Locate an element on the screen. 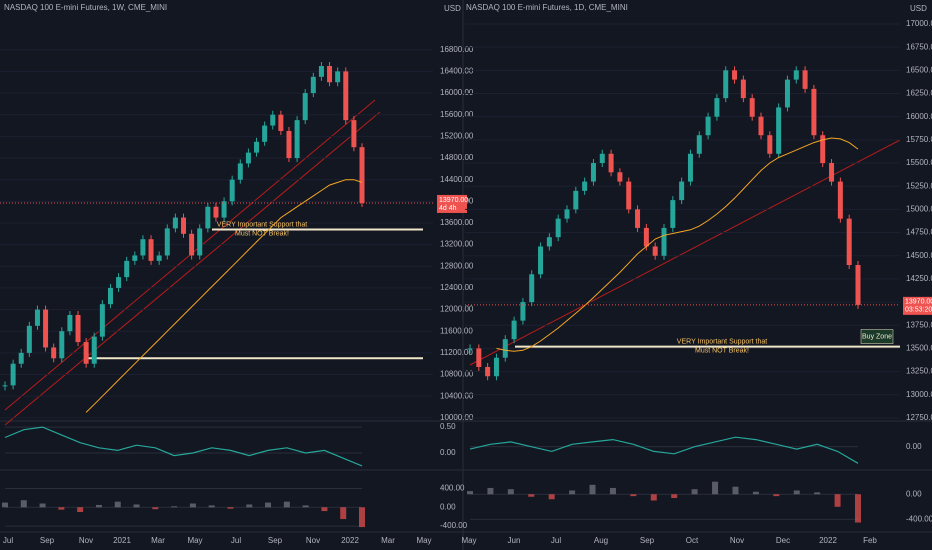  y-tick-label: 17000.00 is located at coordinates (919, 23).